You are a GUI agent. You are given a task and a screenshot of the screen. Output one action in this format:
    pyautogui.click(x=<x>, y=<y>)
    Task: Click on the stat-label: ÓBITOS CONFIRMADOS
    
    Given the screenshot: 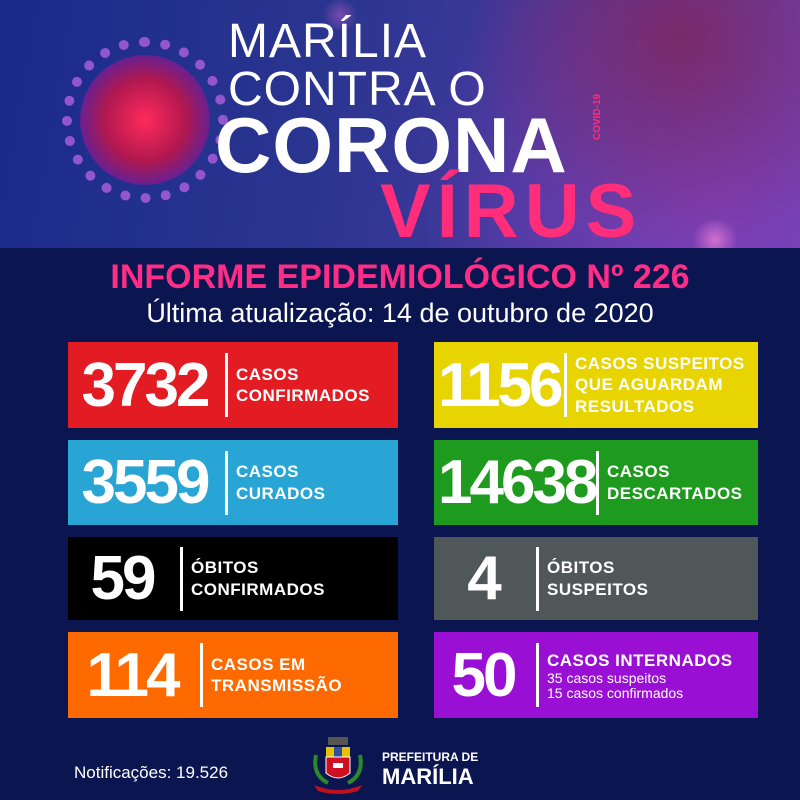 What is the action you would take?
    pyautogui.click(x=258, y=578)
    